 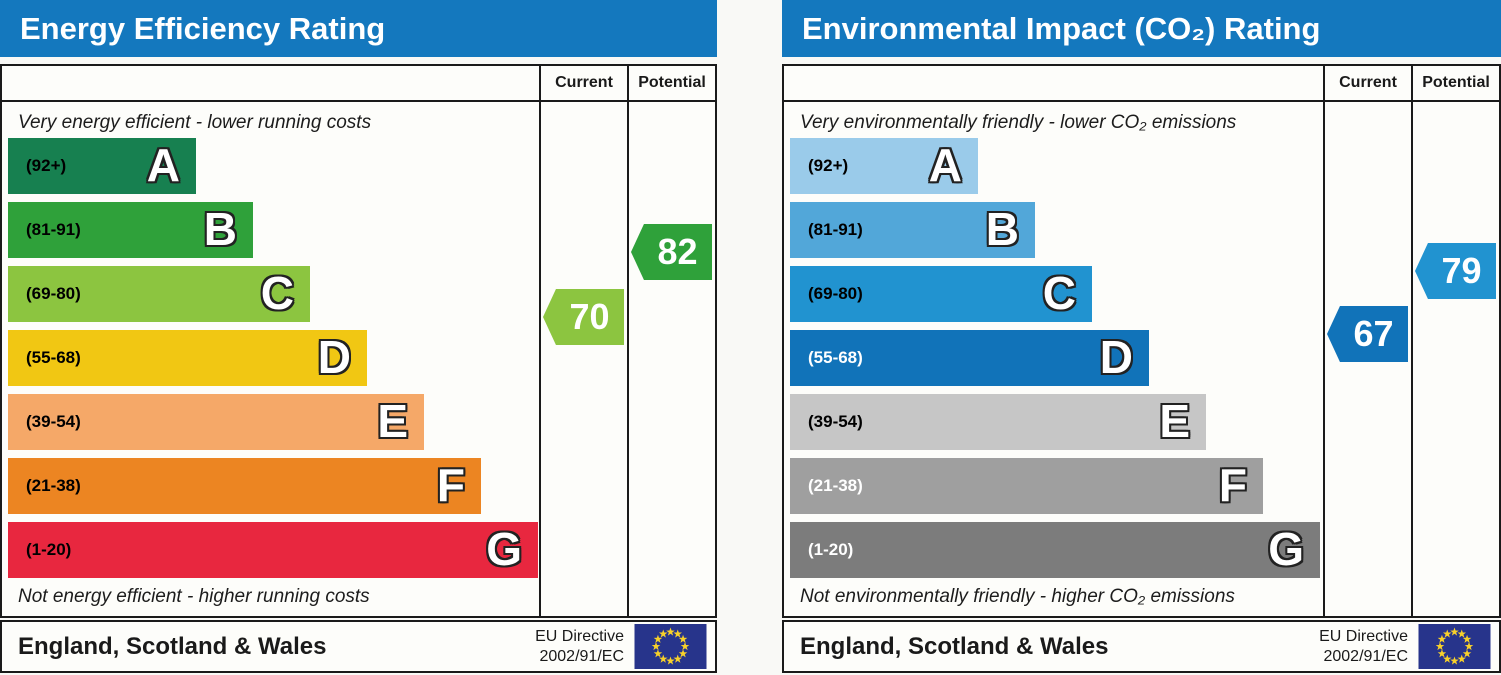 What do you see at coordinates (589, 316) in the screenshot?
I see `current-rating-value: 70` at bounding box center [589, 316].